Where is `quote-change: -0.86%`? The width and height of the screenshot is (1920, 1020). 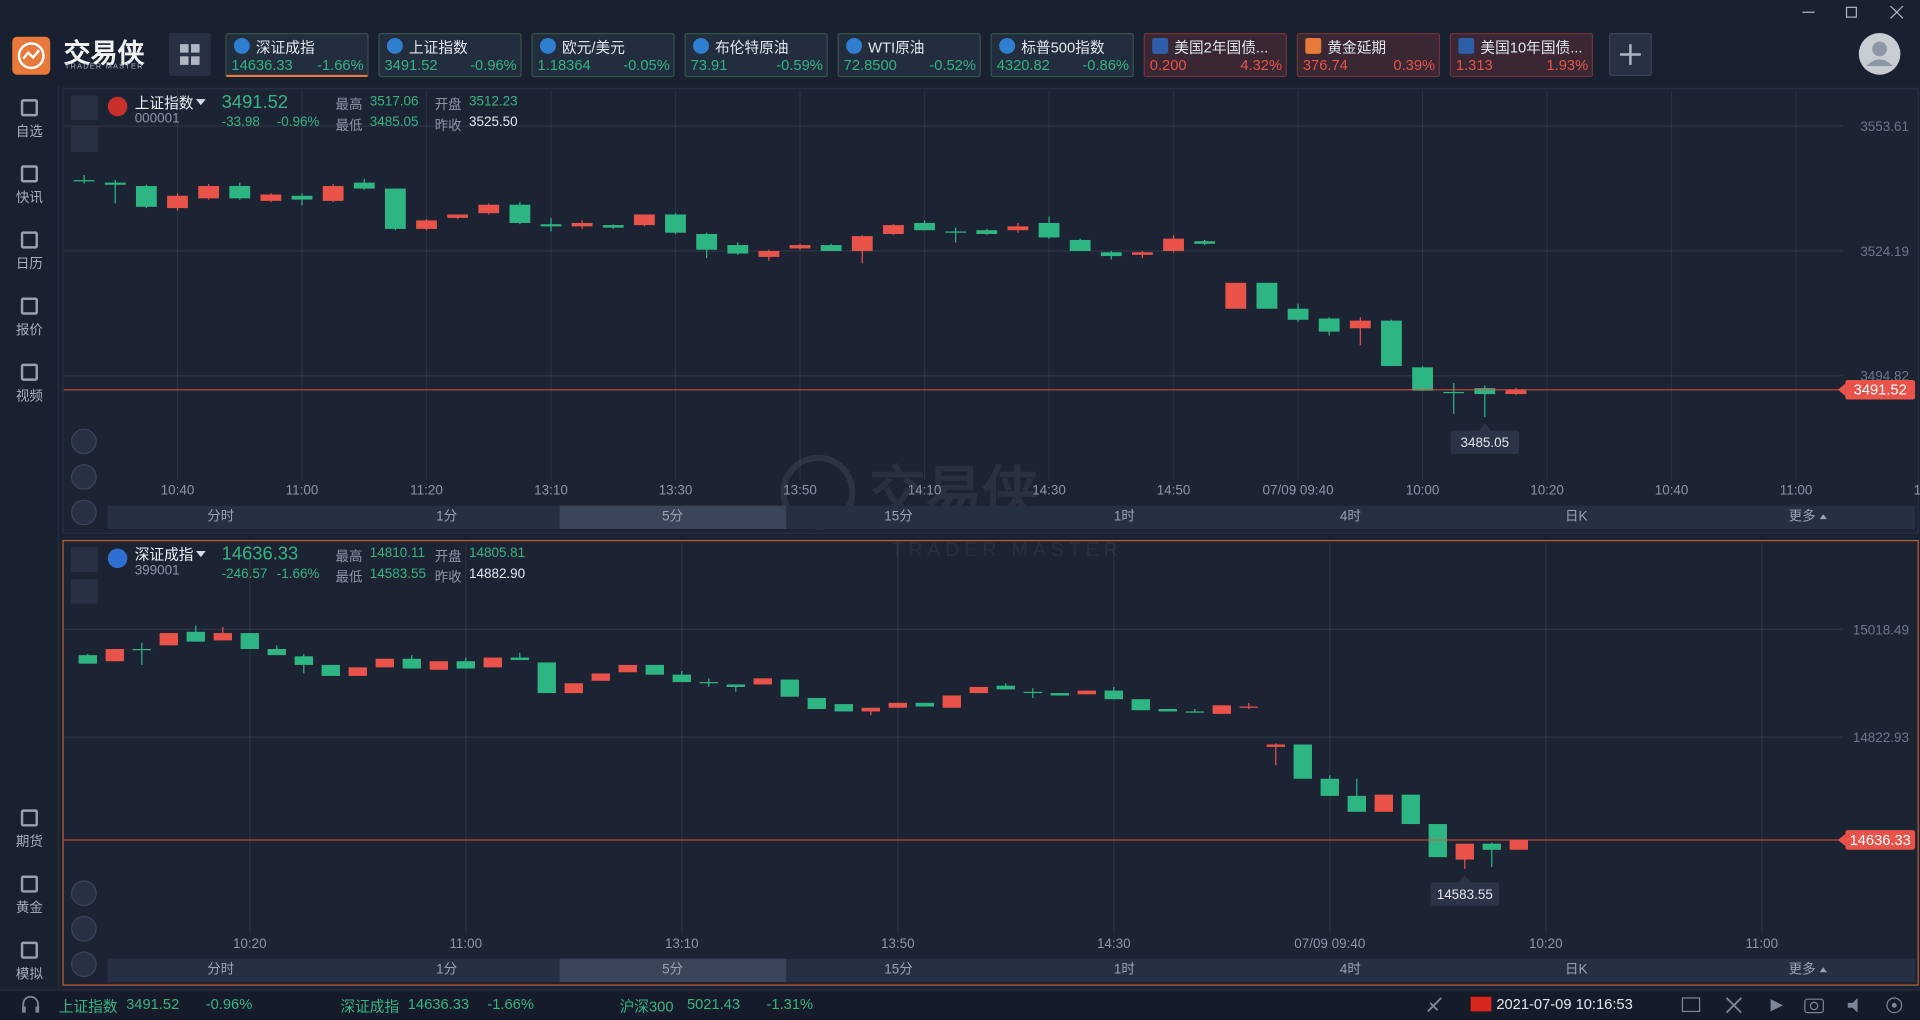 quote-change: -0.86% is located at coordinates (1105, 65).